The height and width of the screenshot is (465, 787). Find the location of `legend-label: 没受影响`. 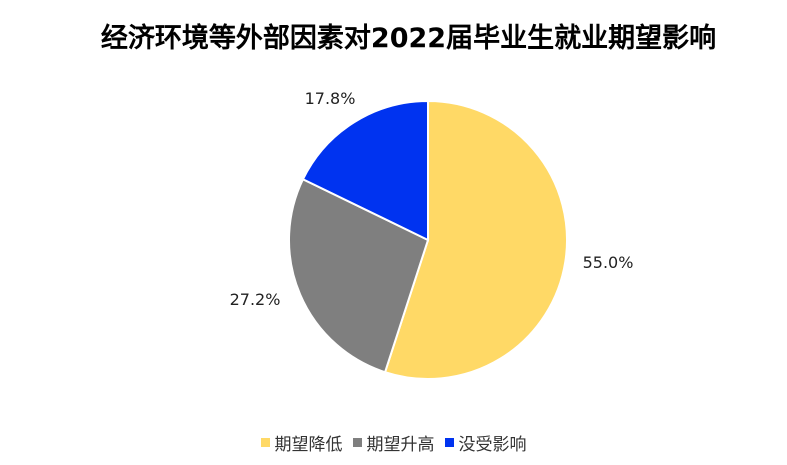

legend-label: 没受影响 is located at coordinates (492, 445).